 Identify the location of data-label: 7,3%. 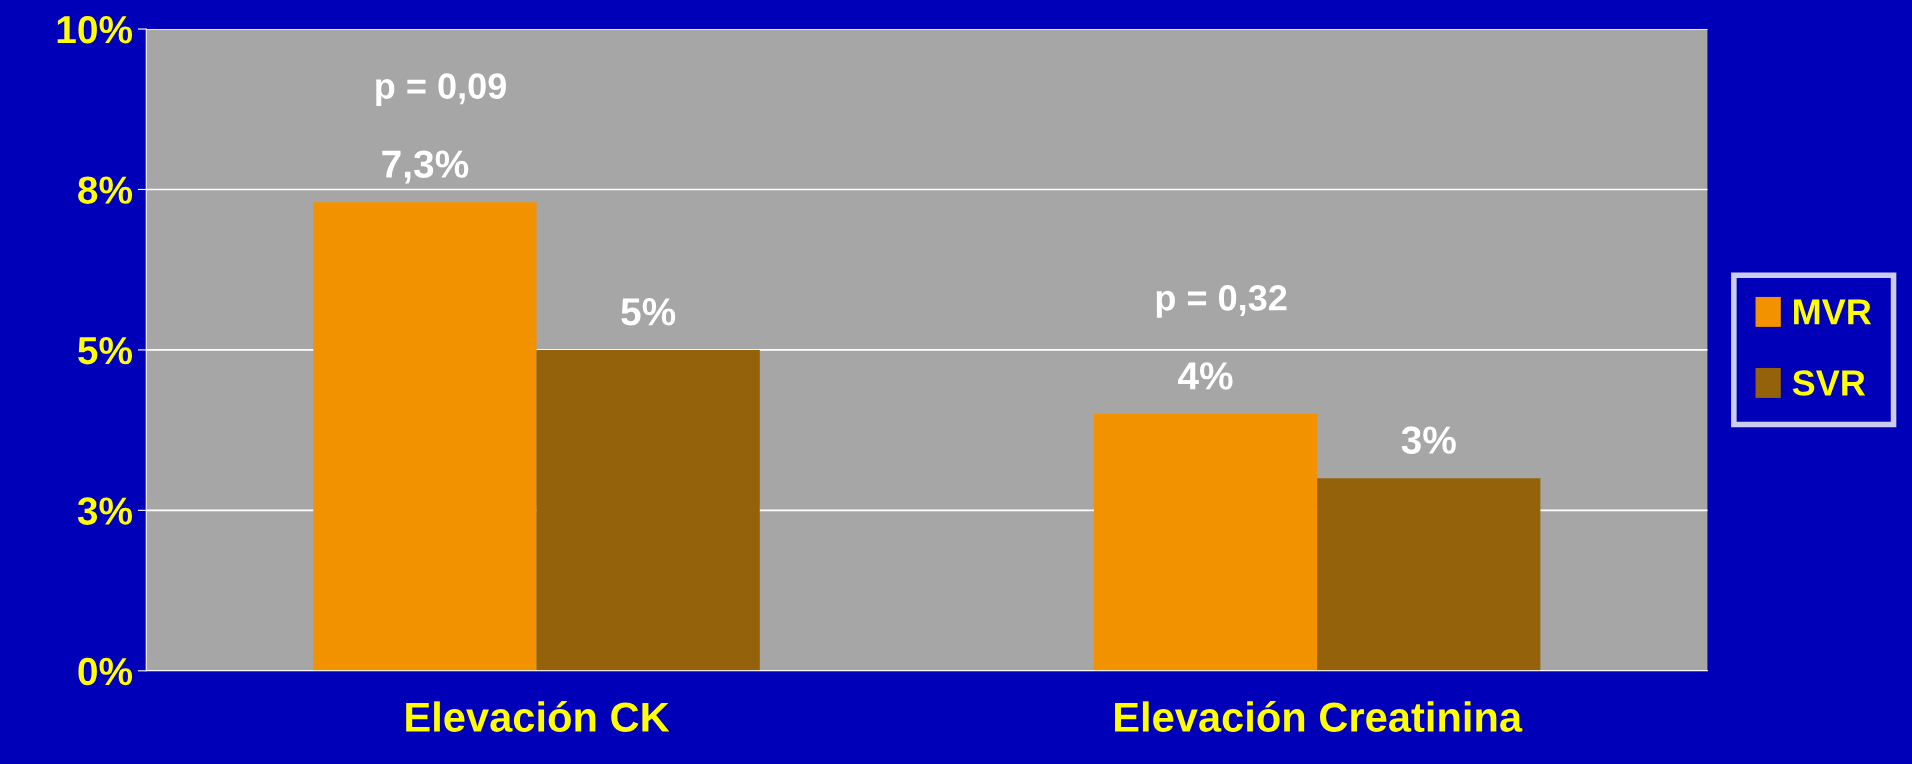
(425, 167).